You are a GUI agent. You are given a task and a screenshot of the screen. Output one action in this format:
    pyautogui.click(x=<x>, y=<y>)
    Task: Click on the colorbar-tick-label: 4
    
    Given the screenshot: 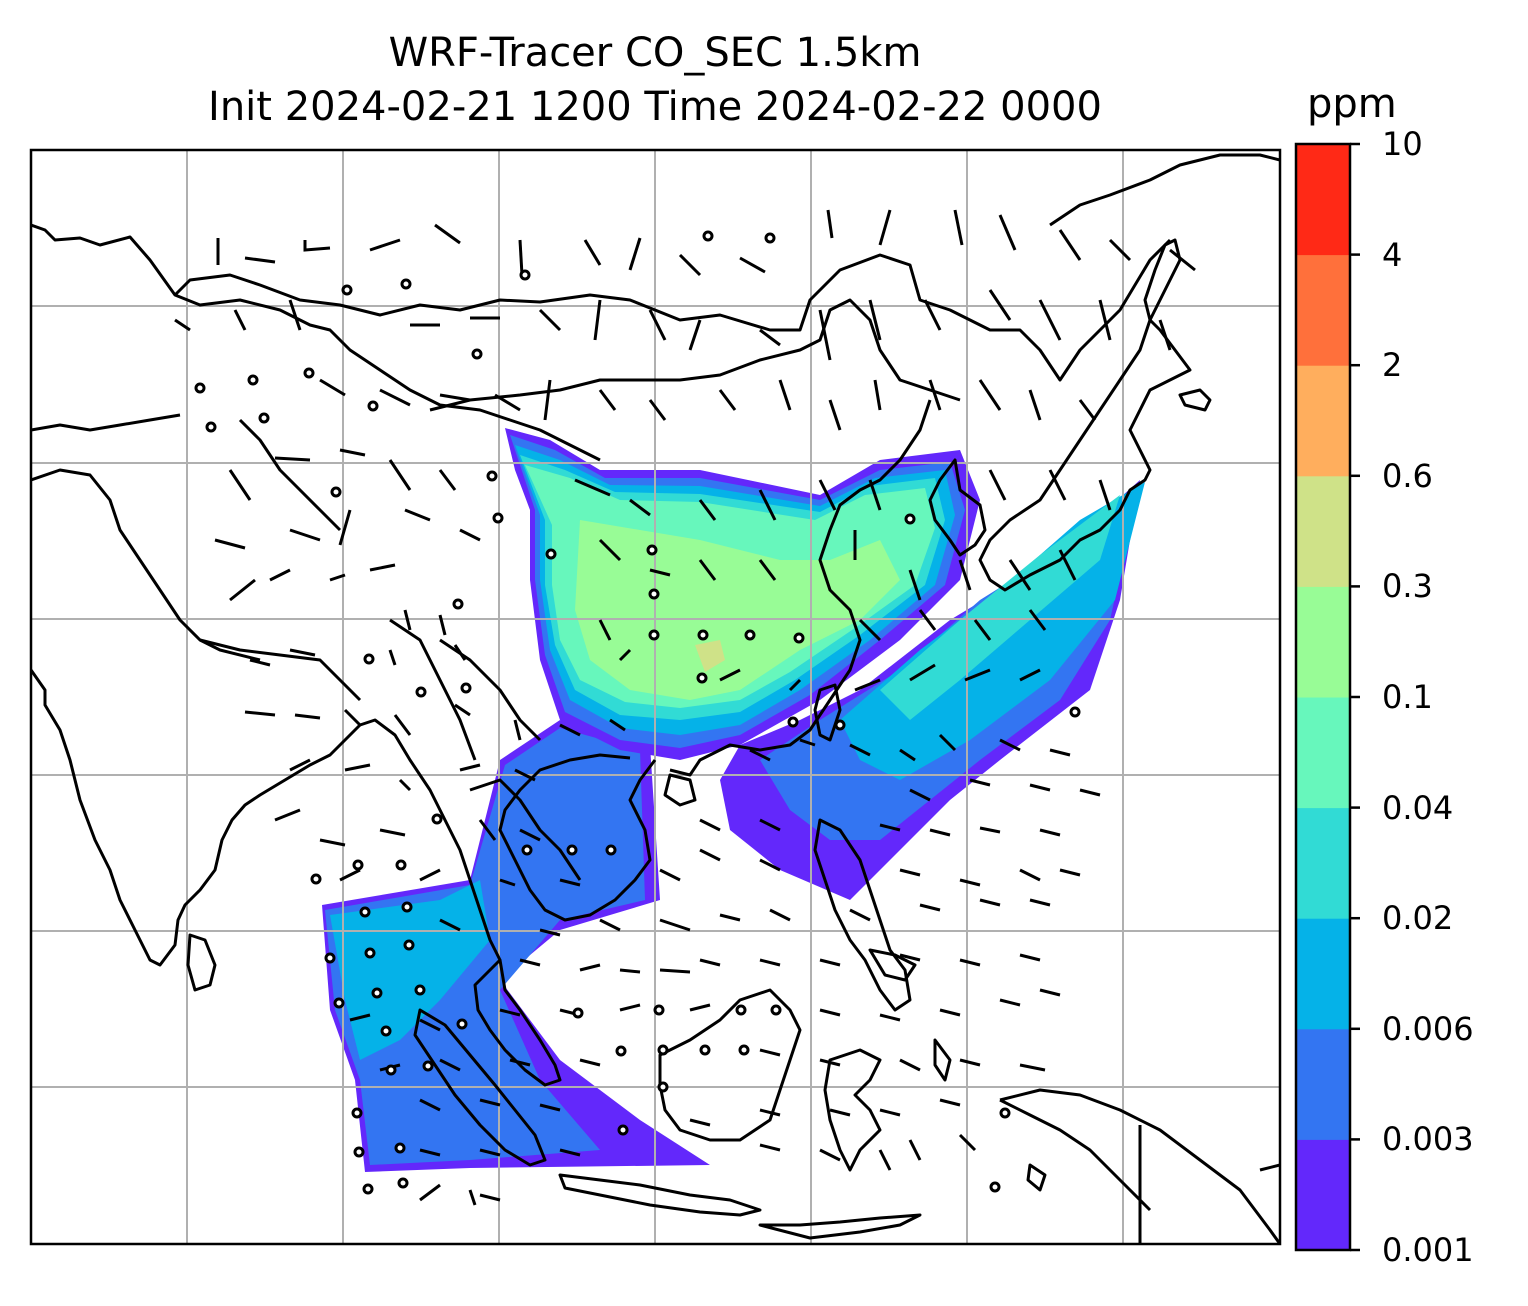 What is the action you would take?
    pyautogui.click(x=1392, y=254)
    